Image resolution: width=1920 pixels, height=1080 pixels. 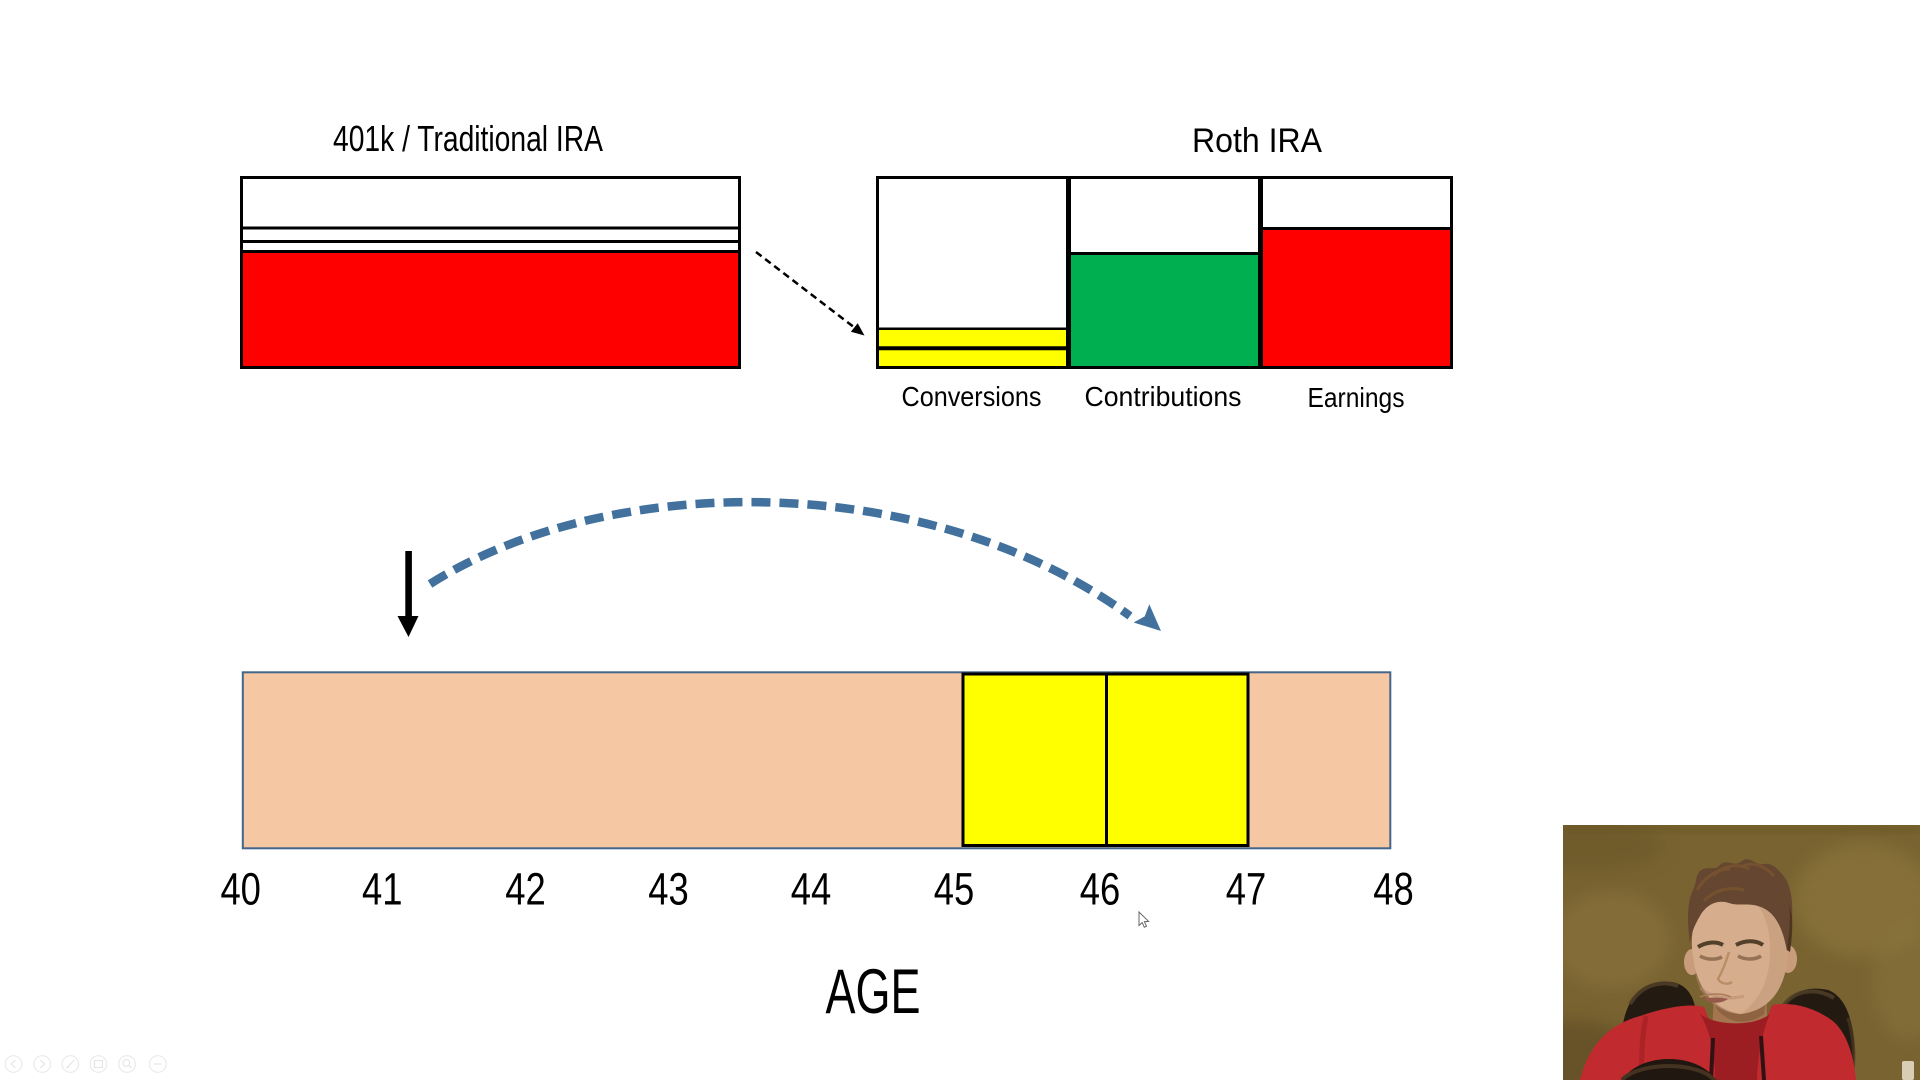 I want to click on svg-text: Earnings, so click(x=1356, y=397).